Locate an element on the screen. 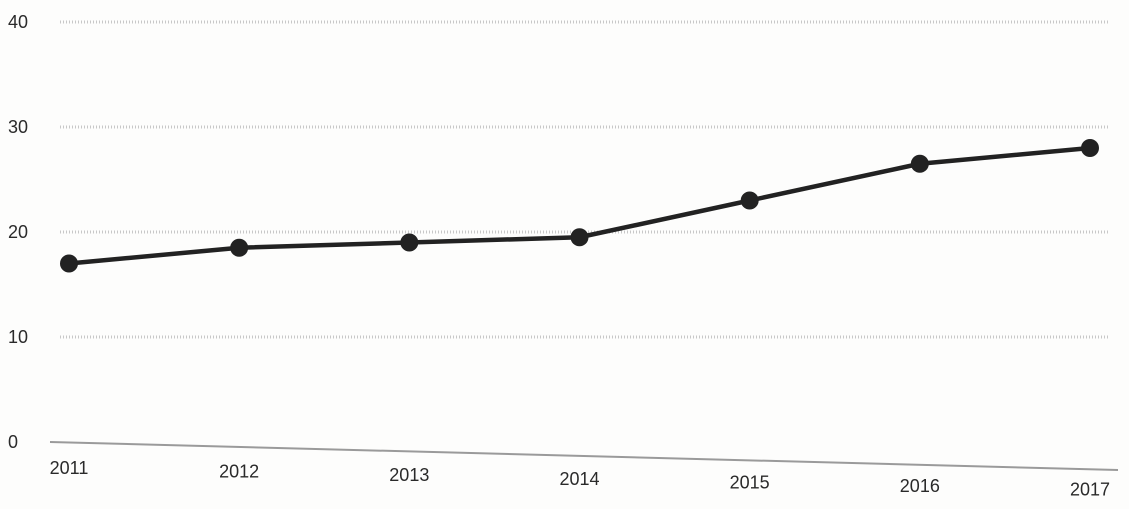 The image size is (1129, 509). x-tick-label-2017: 2017 is located at coordinates (1090, 490).